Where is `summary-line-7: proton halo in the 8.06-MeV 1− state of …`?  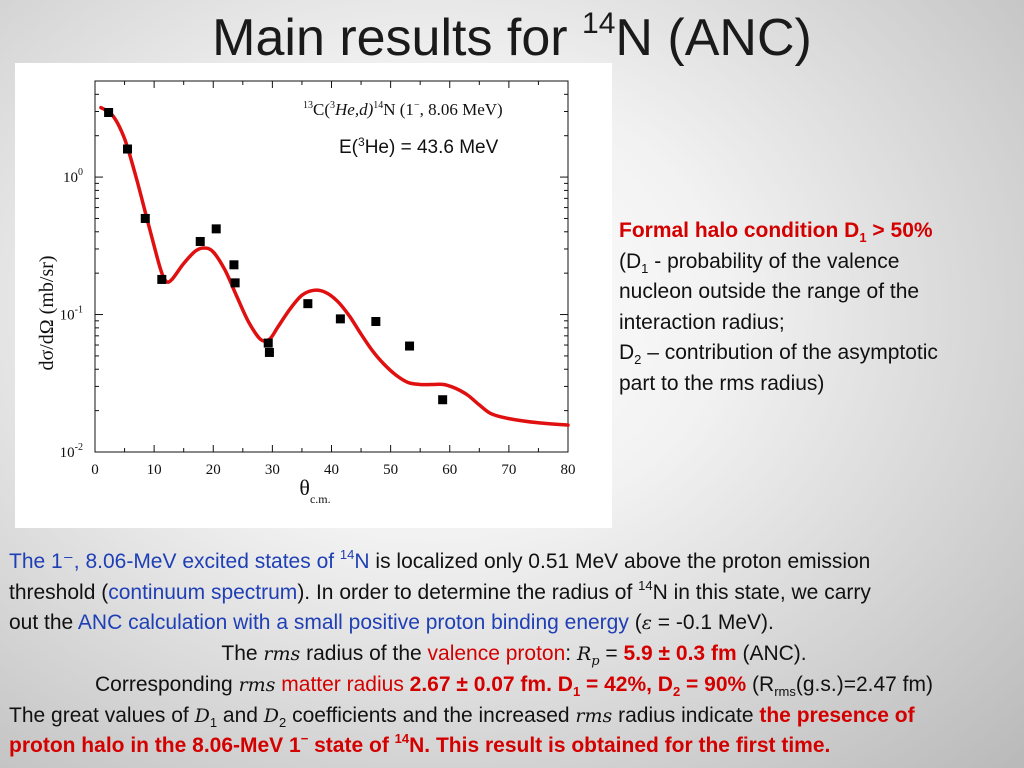 summary-line-7: proton halo in the 8.06-MeV 1− state of … is located at coordinates (420, 744).